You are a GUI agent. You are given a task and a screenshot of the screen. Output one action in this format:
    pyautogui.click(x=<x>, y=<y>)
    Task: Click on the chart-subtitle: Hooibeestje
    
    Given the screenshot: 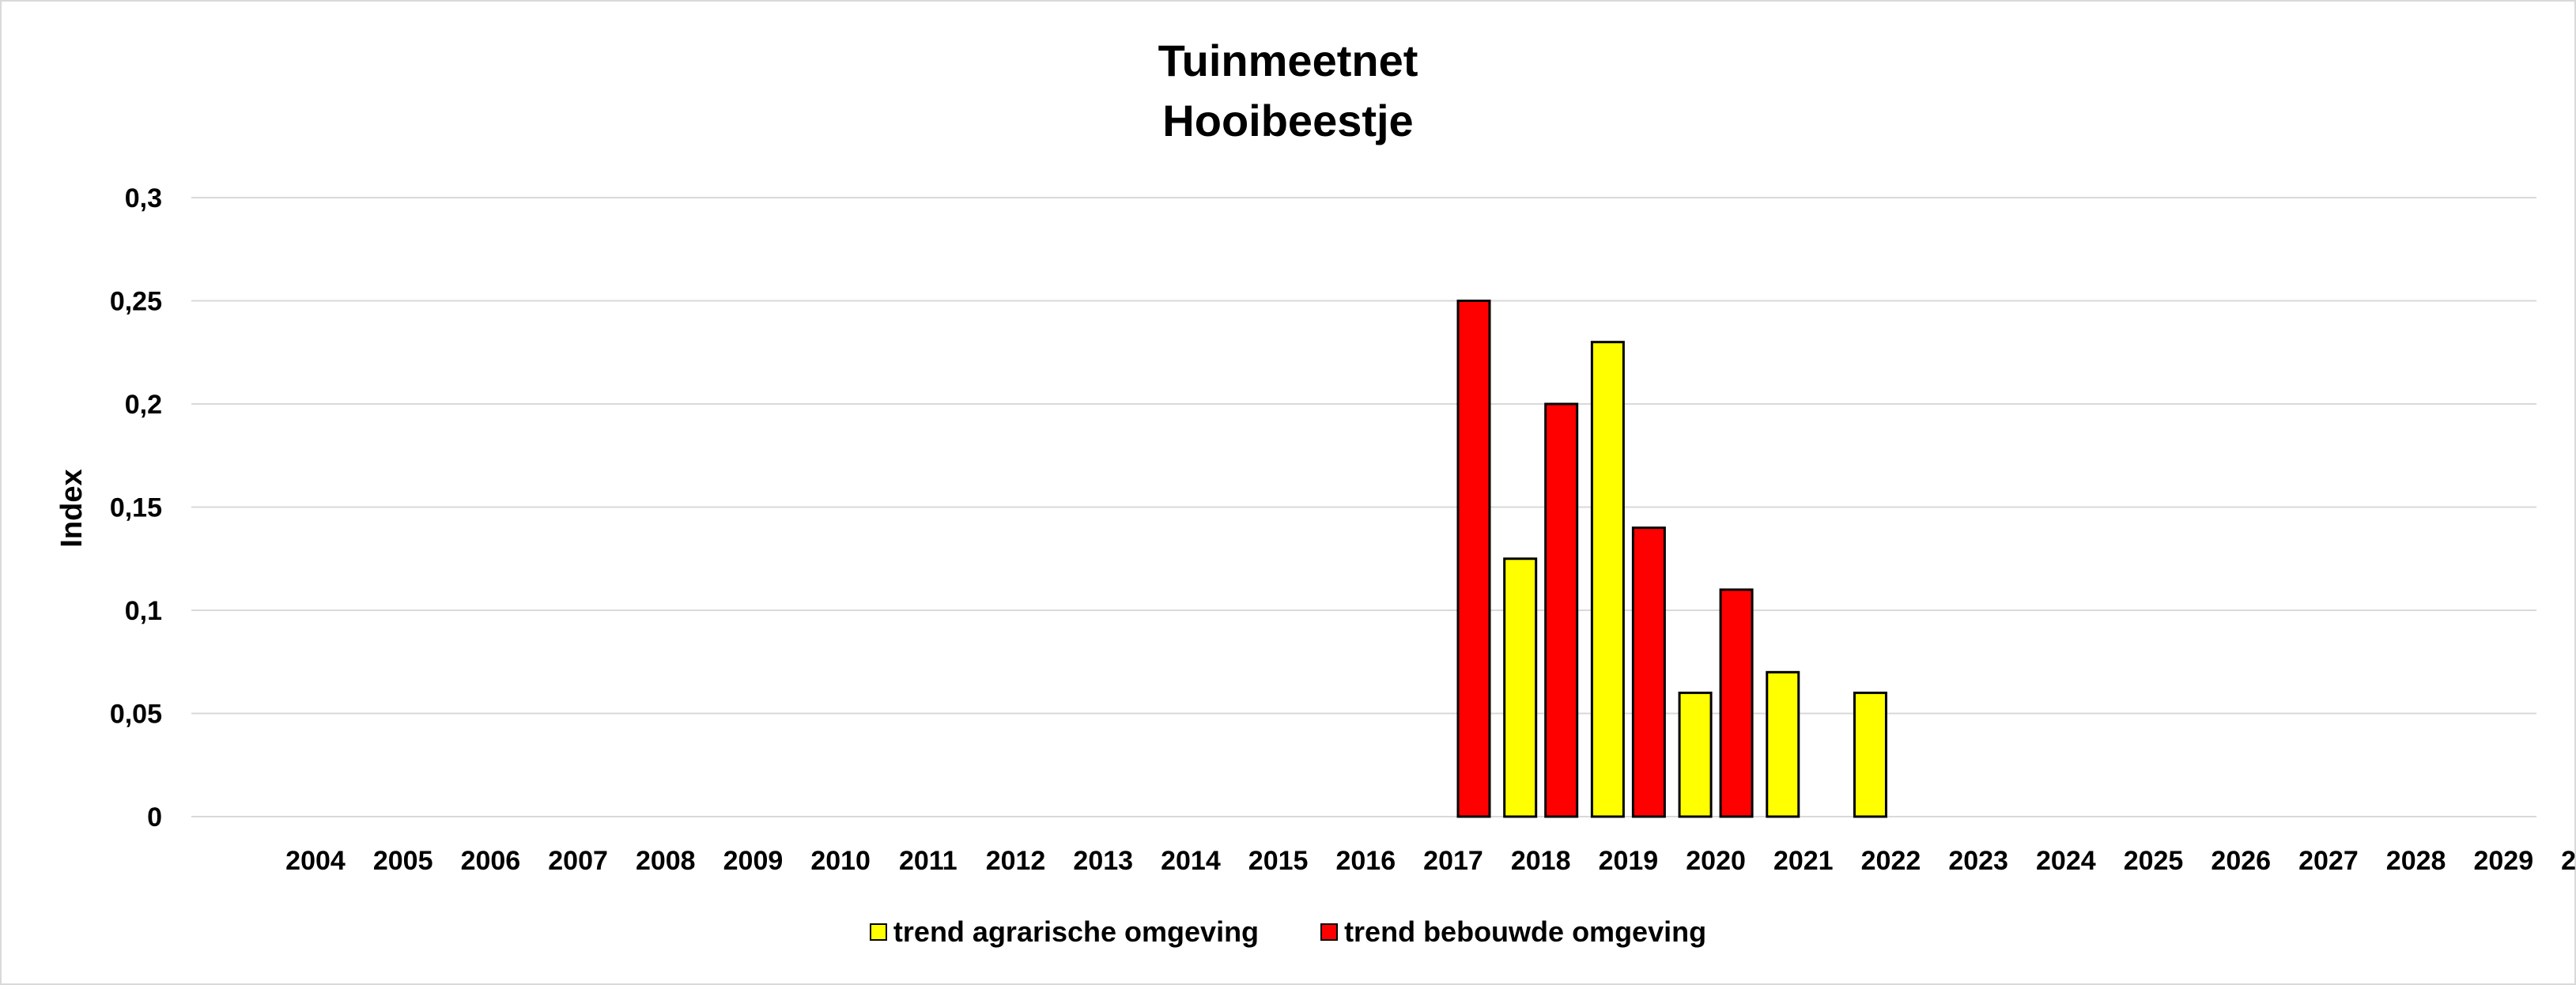 What is the action you would take?
    pyautogui.click(x=1288, y=120)
    